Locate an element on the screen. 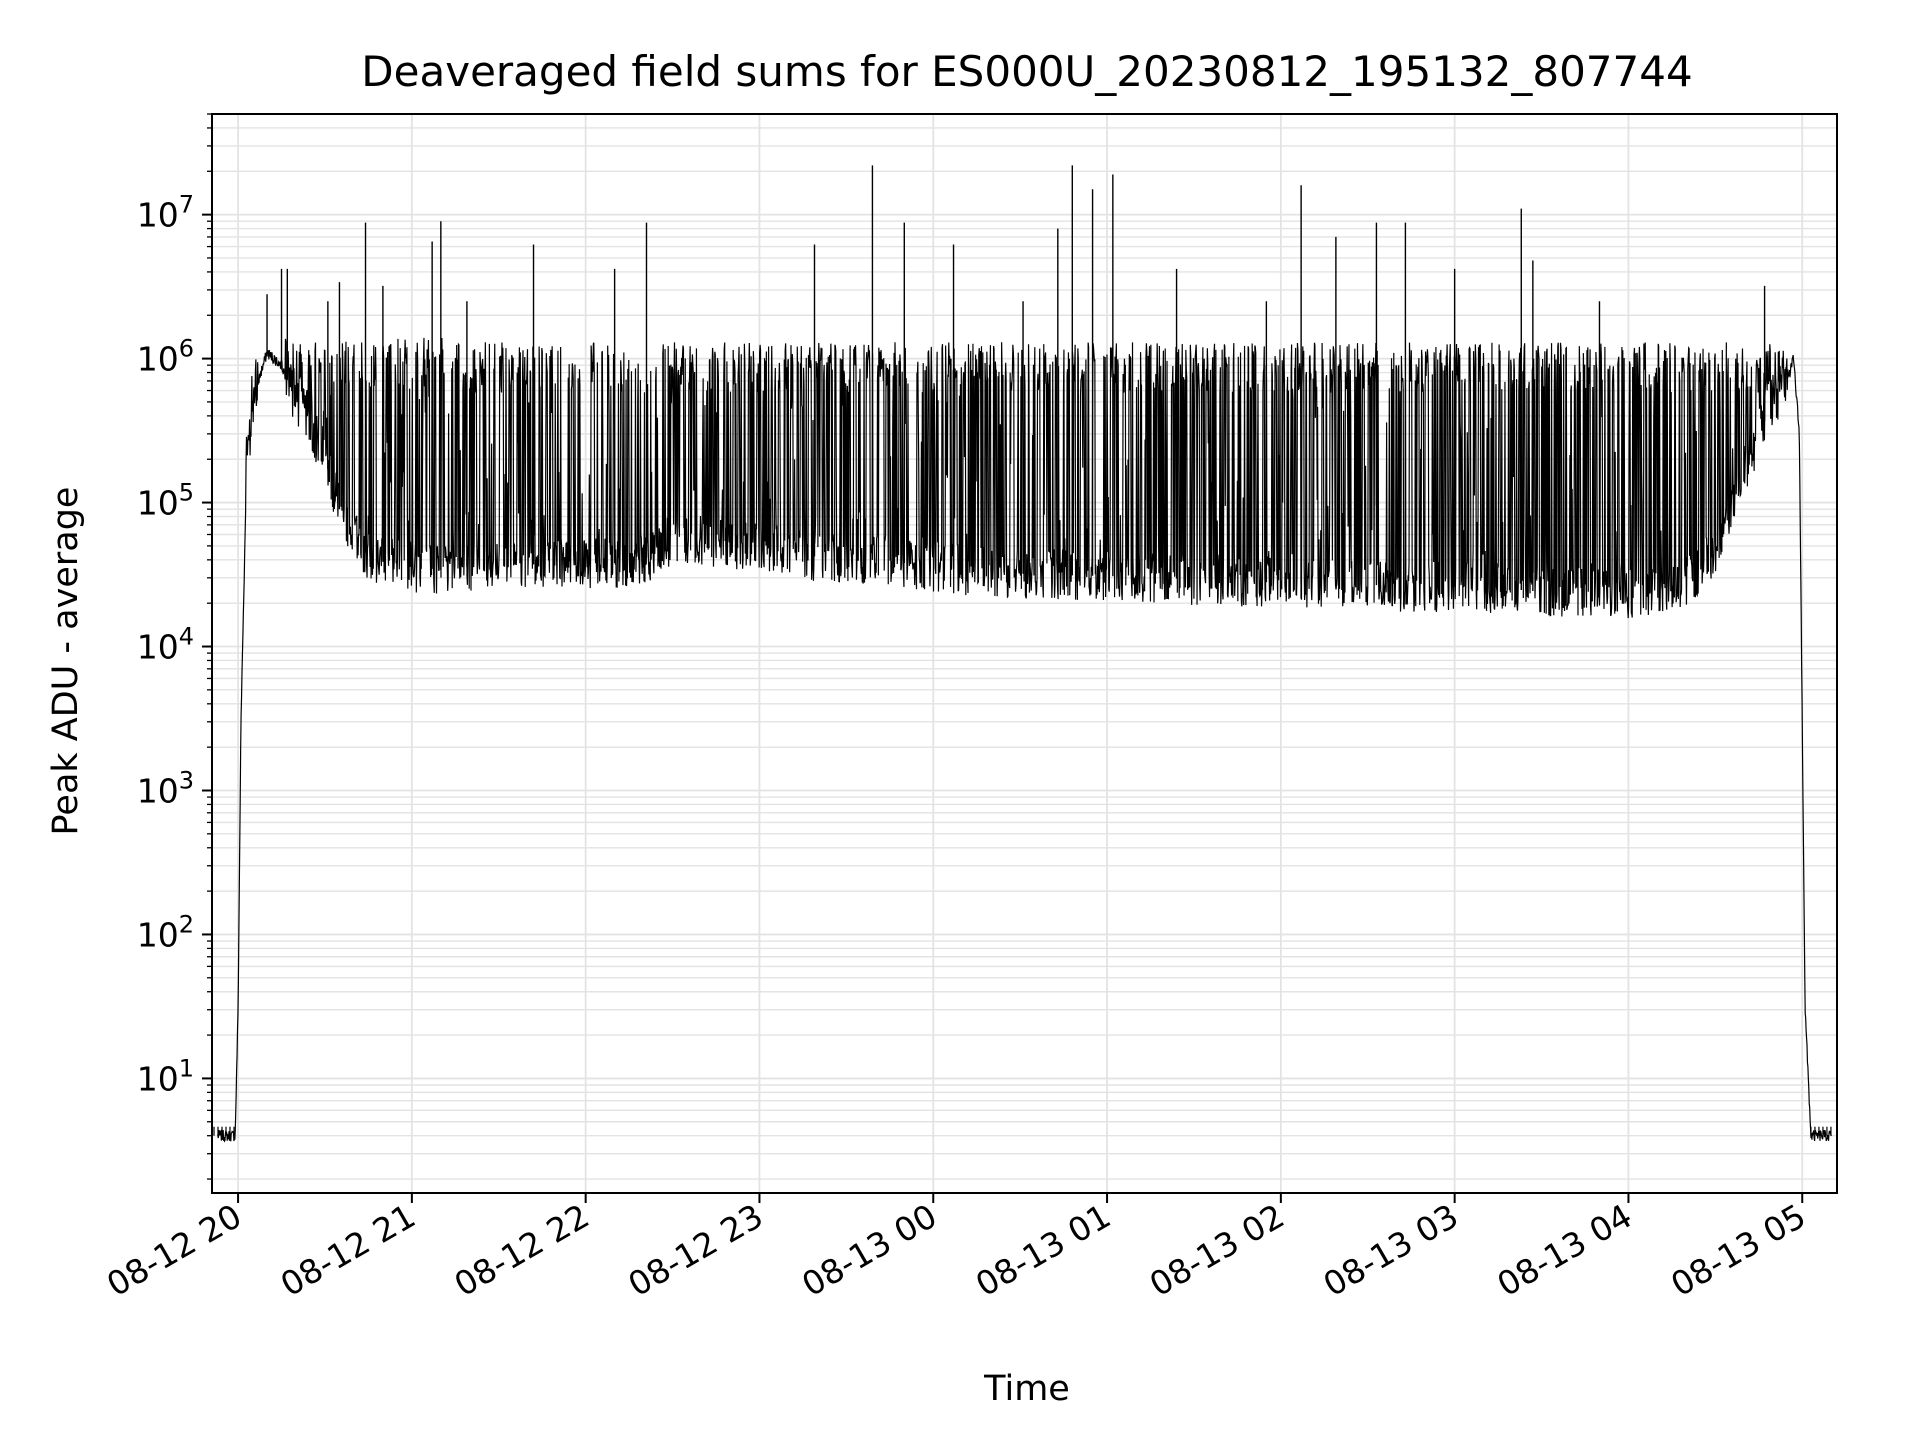  y-tick-label: 10⁴ is located at coordinates (165, 645).